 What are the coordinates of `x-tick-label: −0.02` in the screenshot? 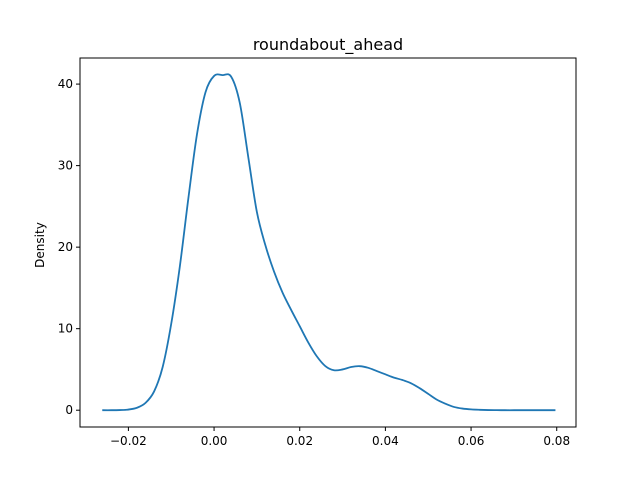 It's located at (128, 441).